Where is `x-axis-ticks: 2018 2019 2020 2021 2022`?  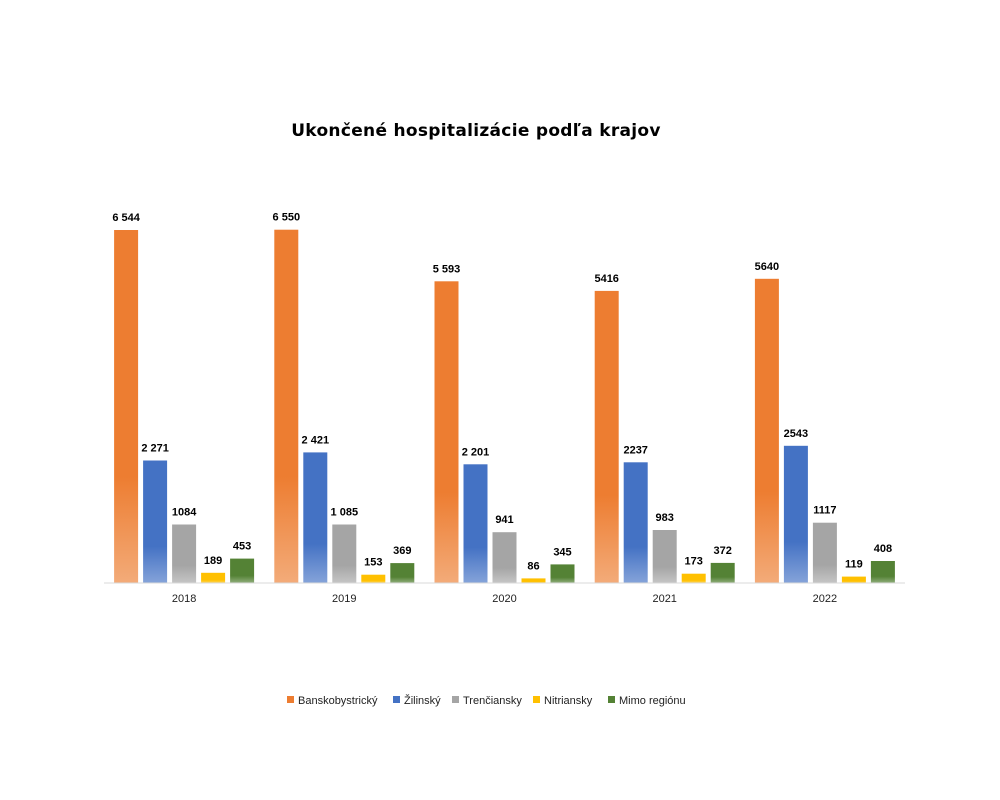
x-axis-ticks: 2018 2019 2020 2021 2022 is located at coordinates (504, 599).